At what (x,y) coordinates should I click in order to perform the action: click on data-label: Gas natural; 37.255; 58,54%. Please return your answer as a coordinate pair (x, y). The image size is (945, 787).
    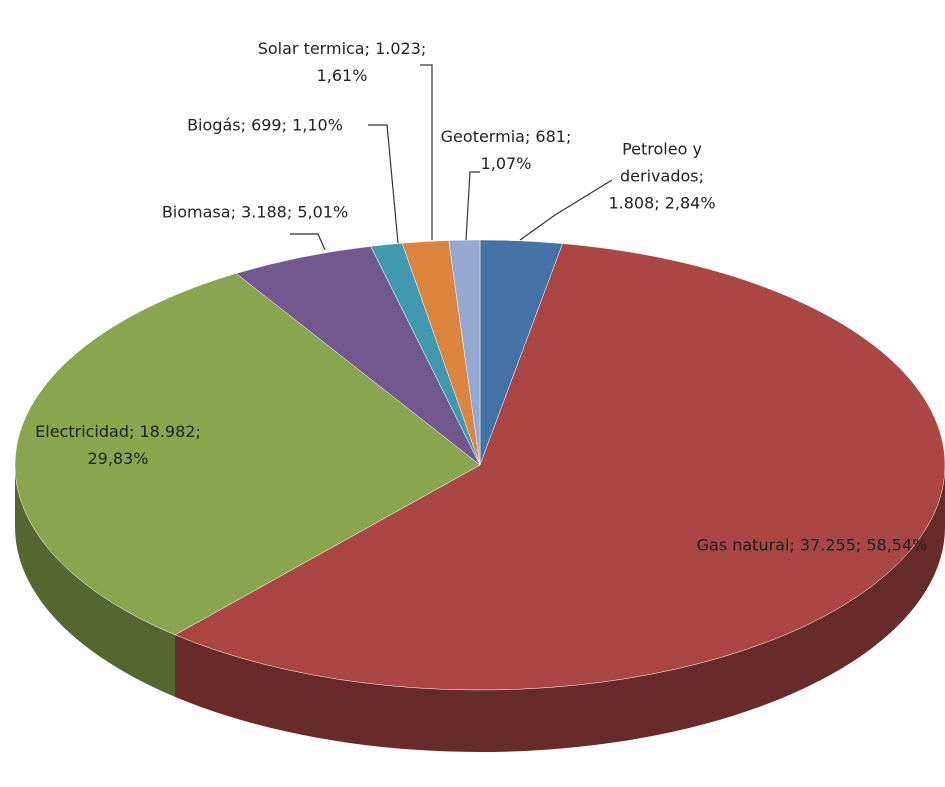
    Looking at the image, I should click on (812, 545).